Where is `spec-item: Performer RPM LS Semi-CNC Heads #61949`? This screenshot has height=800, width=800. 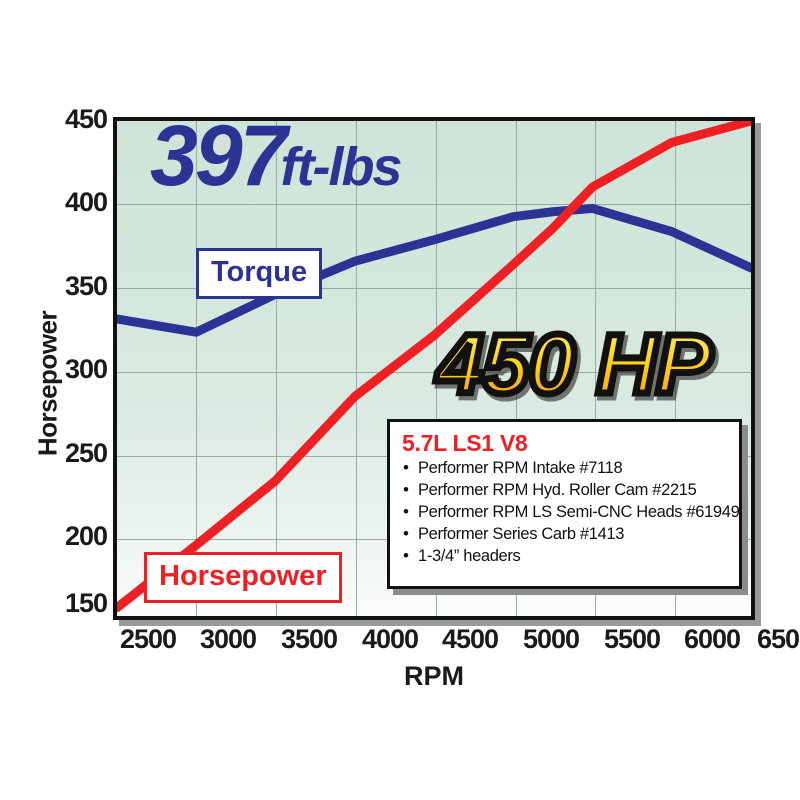 spec-item: Performer RPM LS Semi-CNC Heads #61949 is located at coordinates (571, 512).